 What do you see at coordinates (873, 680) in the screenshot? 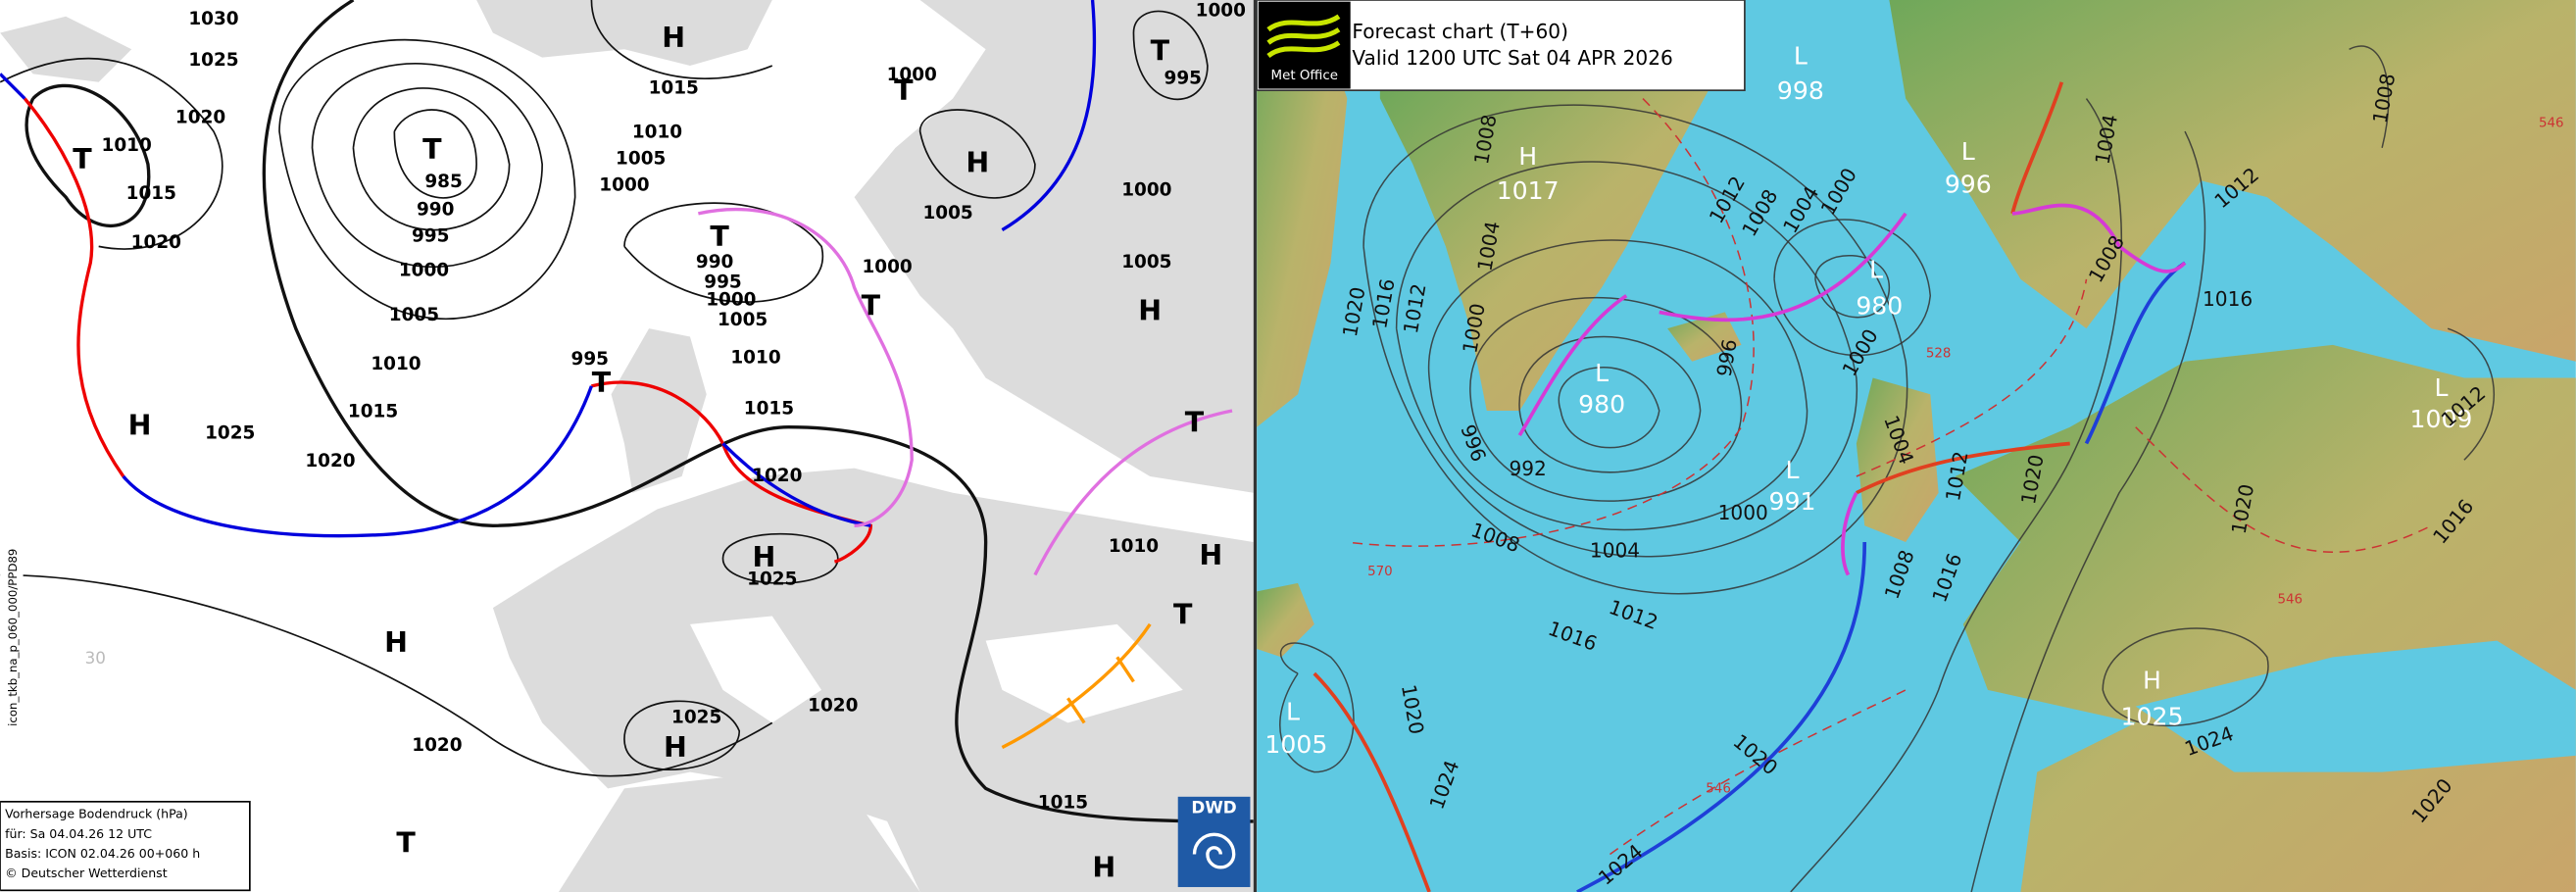
I see `land-europe` at bounding box center [873, 680].